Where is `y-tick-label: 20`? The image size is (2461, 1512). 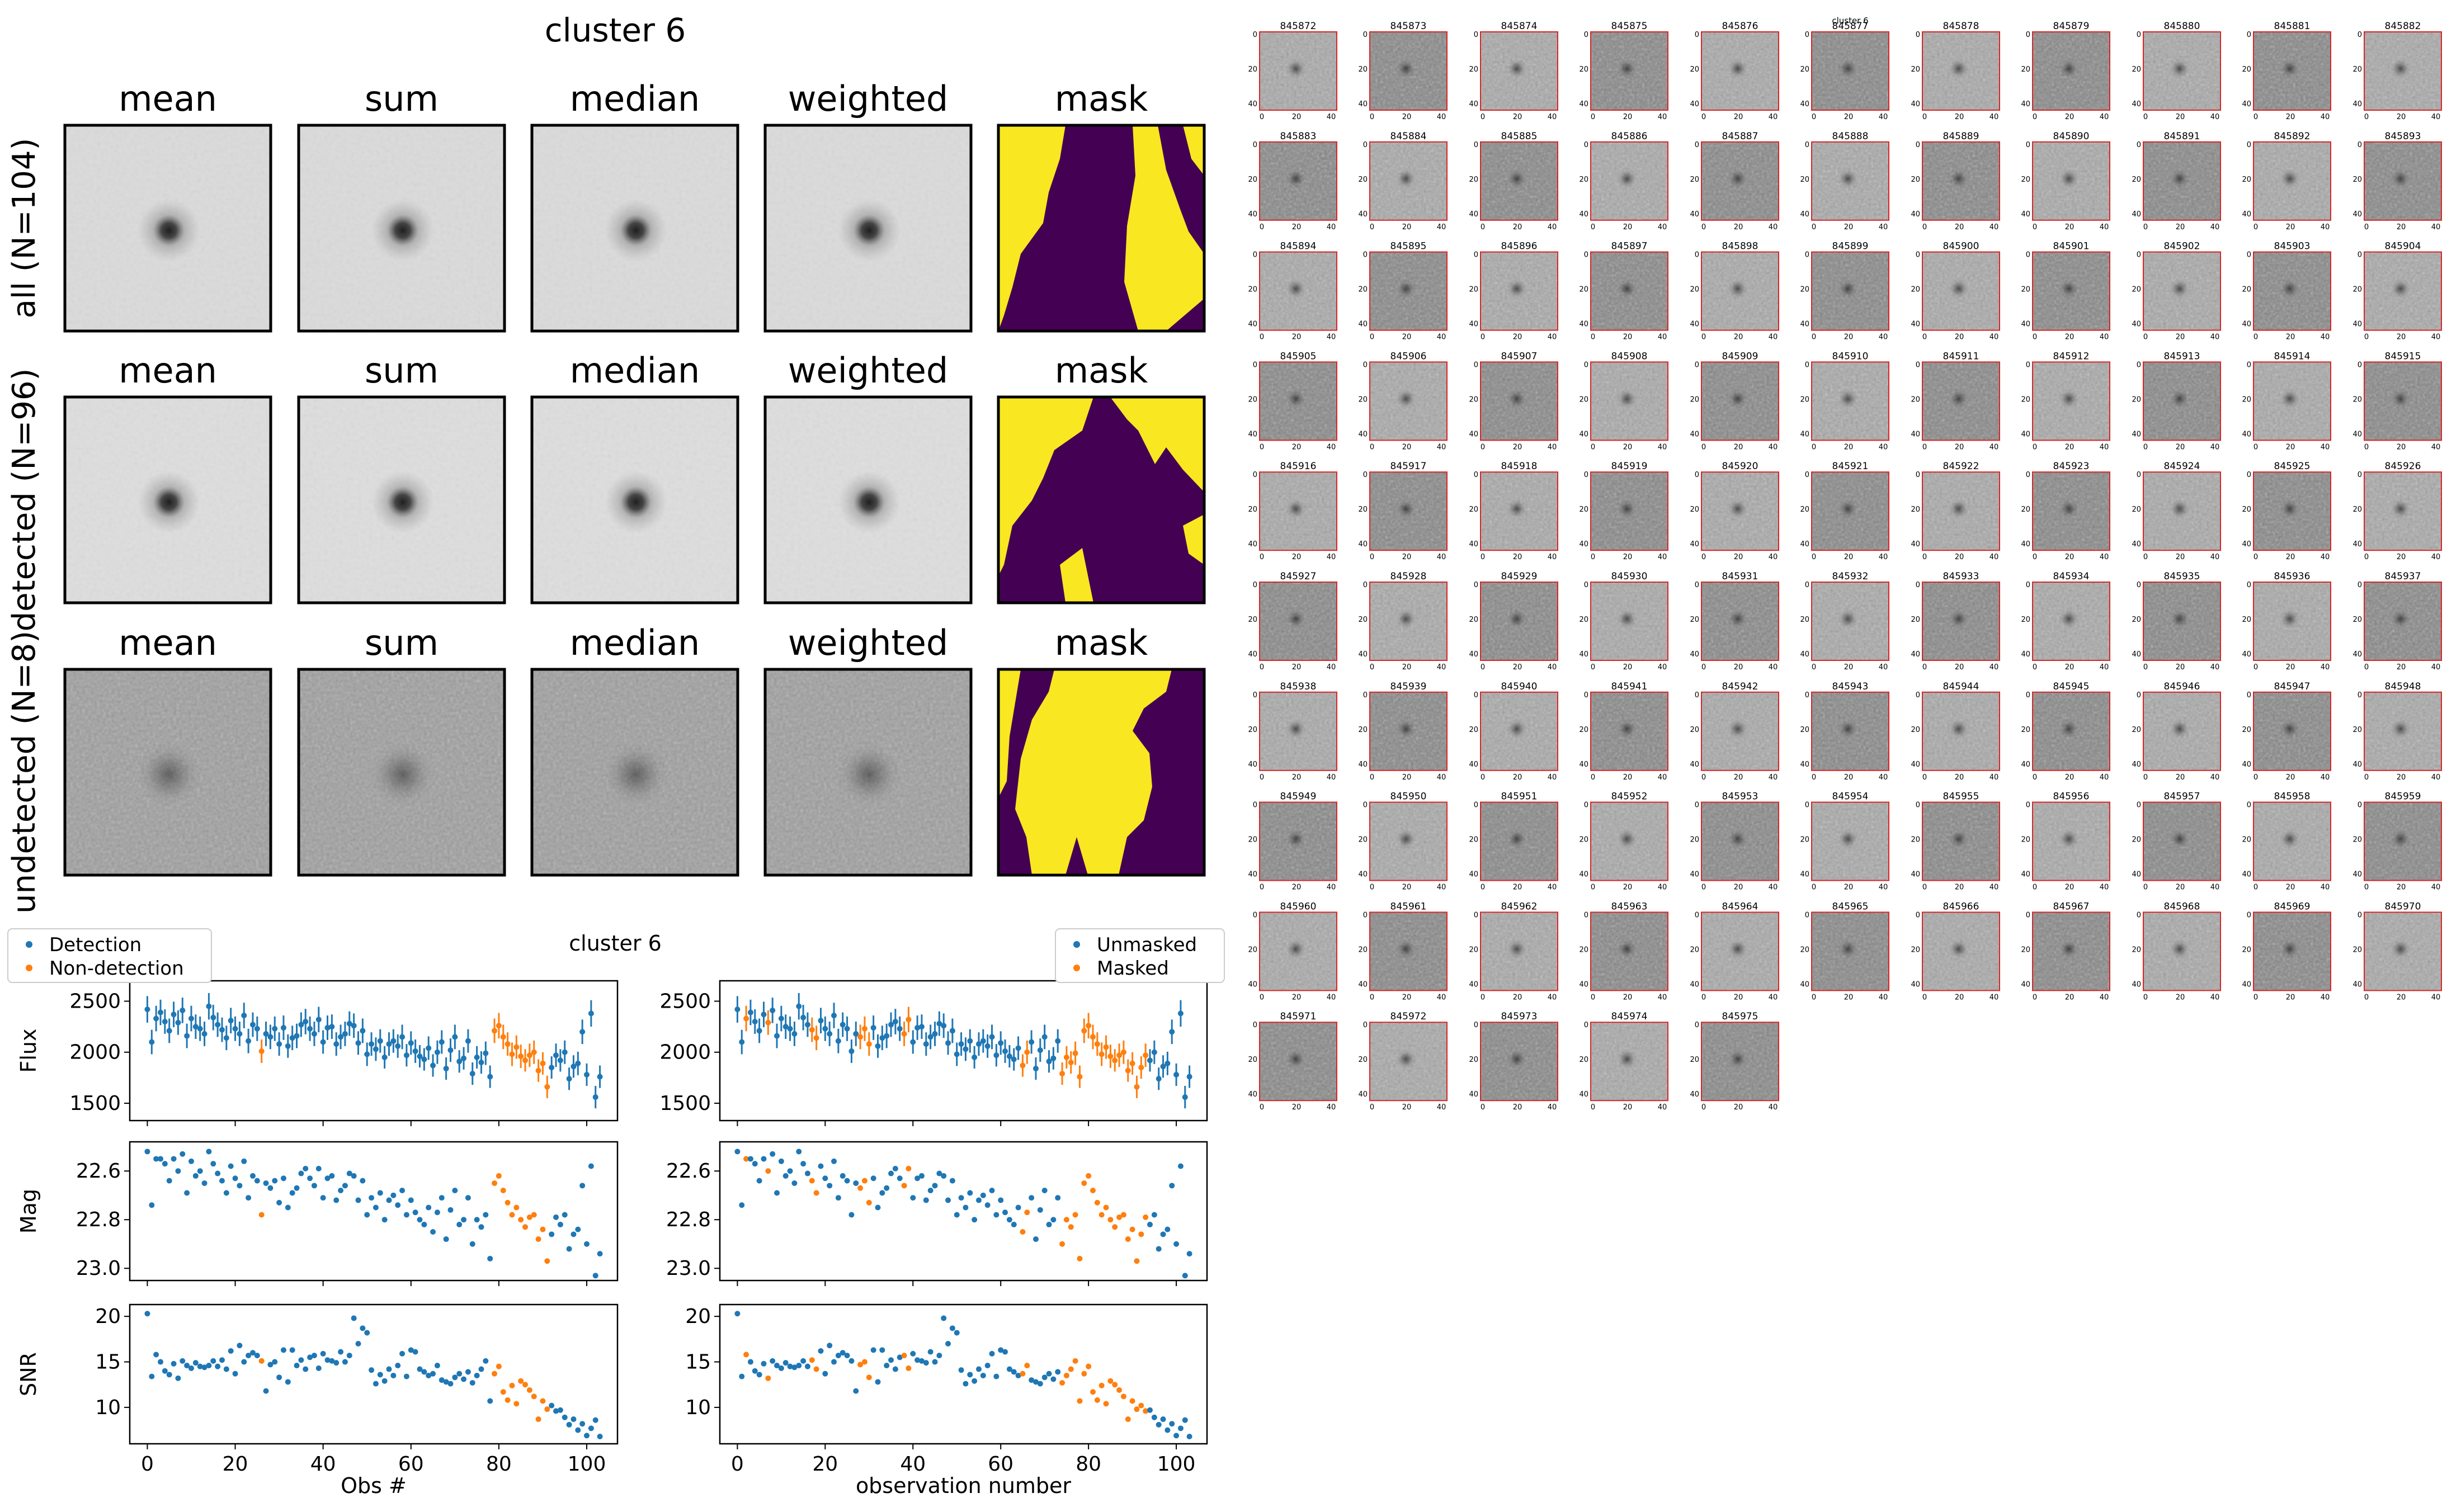 y-tick-label: 20 is located at coordinates (108, 1316).